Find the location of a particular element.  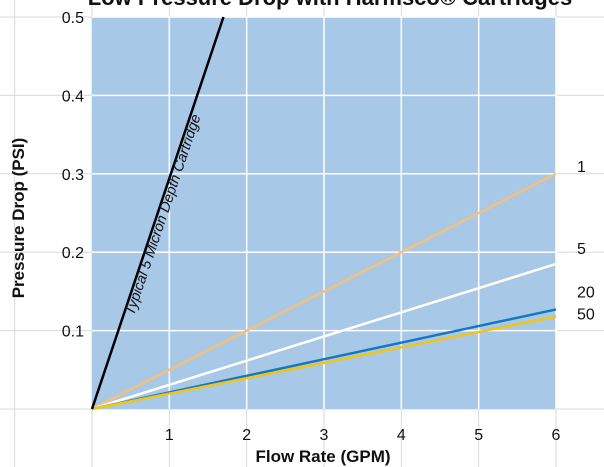

y-tick-label: 0.4 is located at coordinates (73, 96).